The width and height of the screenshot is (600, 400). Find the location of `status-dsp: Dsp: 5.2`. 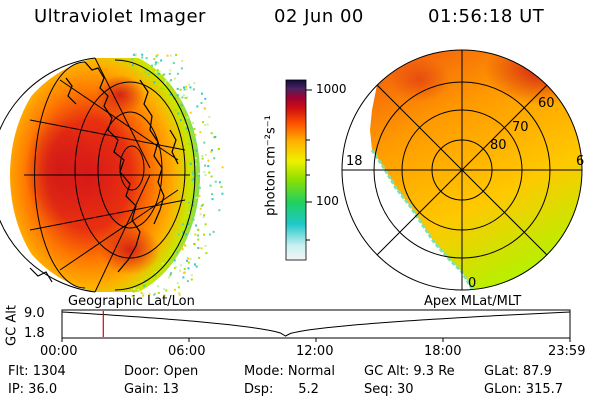

status-dsp: Dsp: 5.2 is located at coordinates (281, 389).